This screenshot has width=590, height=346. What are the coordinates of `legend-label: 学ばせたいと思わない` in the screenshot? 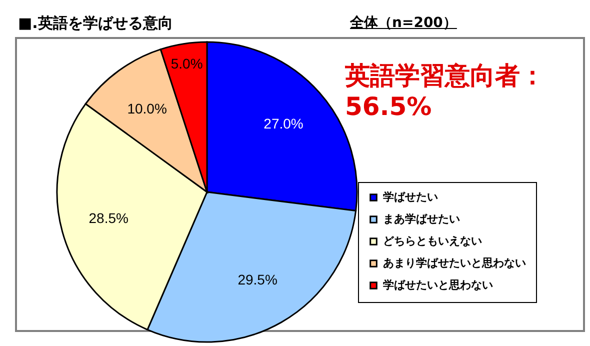 It's located at (438, 285).